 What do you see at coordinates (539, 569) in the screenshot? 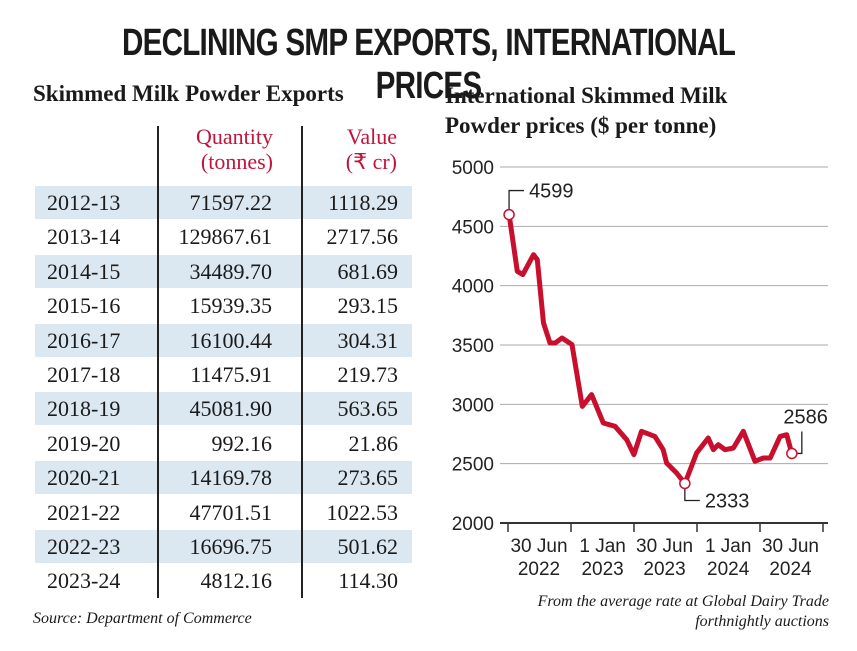
I see `x-tick-label: 2022` at bounding box center [539, 569].